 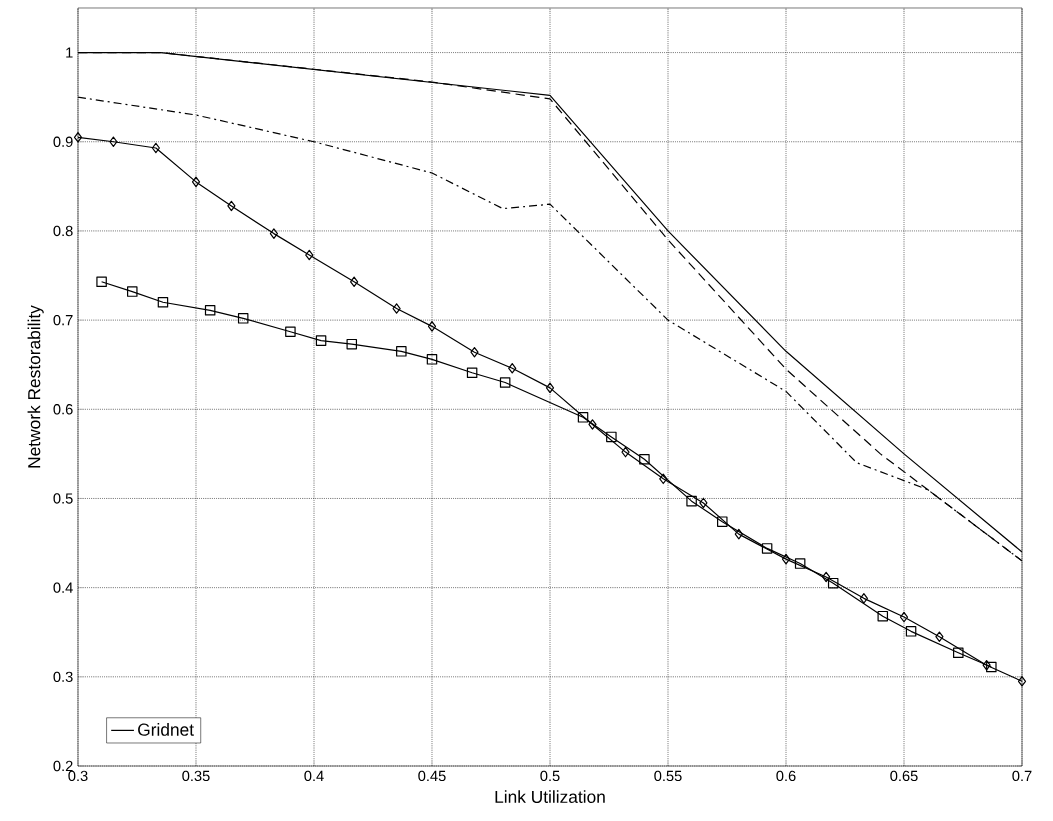 What do you see at coordinates (63, 409) in the screenshot?
I see `y-tick-label: 0.6` at bounding box center [63, 409].